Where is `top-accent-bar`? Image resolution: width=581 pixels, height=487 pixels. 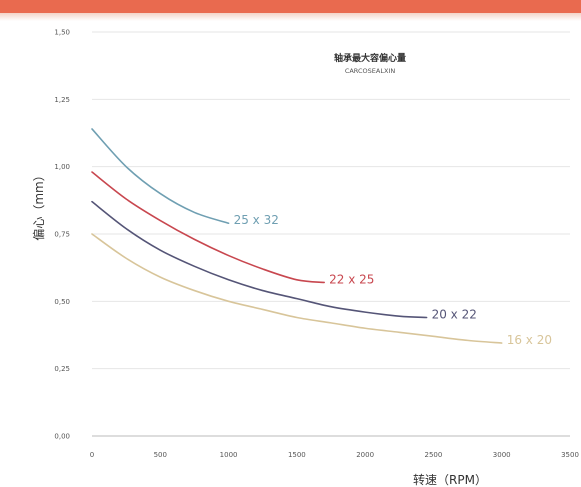 top-accent-bar is located at coordinates (290, 6).